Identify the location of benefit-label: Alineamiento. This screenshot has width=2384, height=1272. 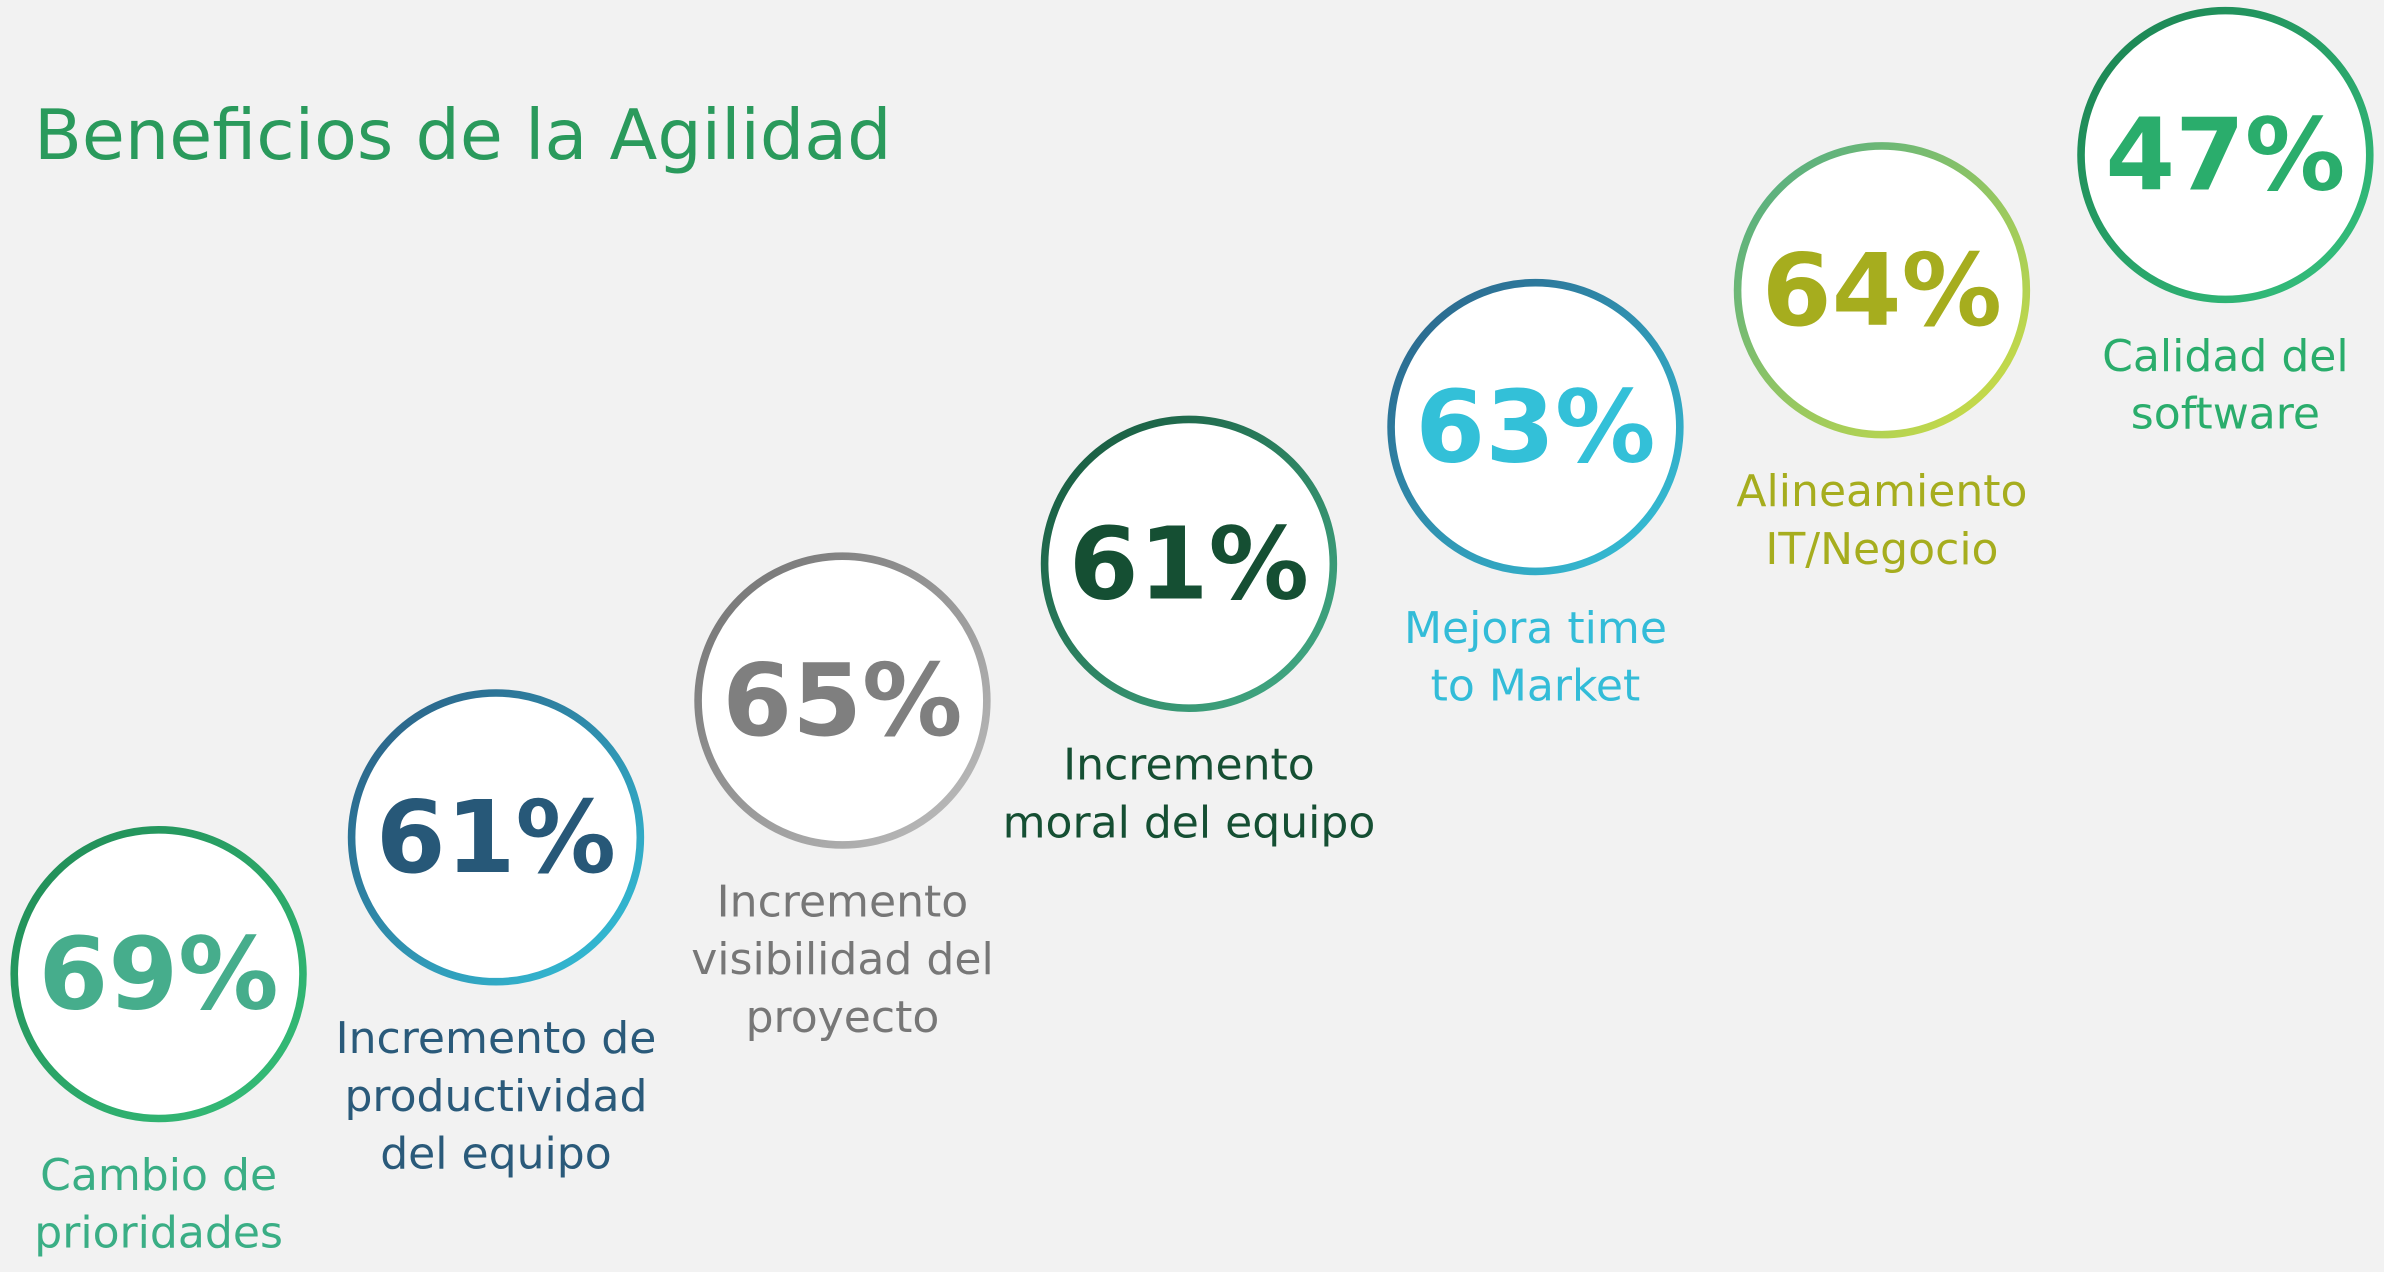
(1881, 491).